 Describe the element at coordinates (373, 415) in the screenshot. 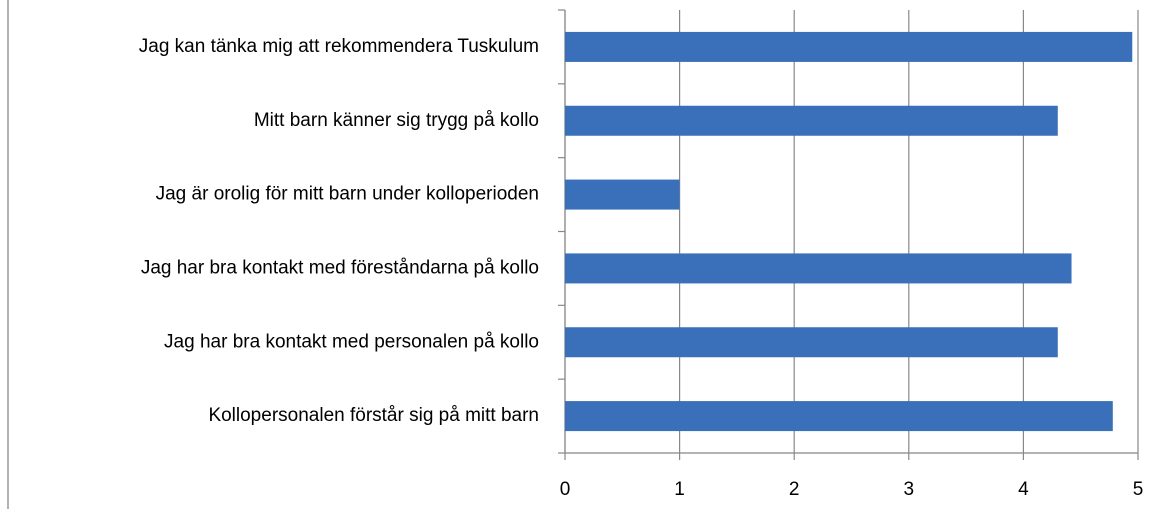

I see `y-tick-label: Kollopersonalen förstår sig på mitt barn` at that location.